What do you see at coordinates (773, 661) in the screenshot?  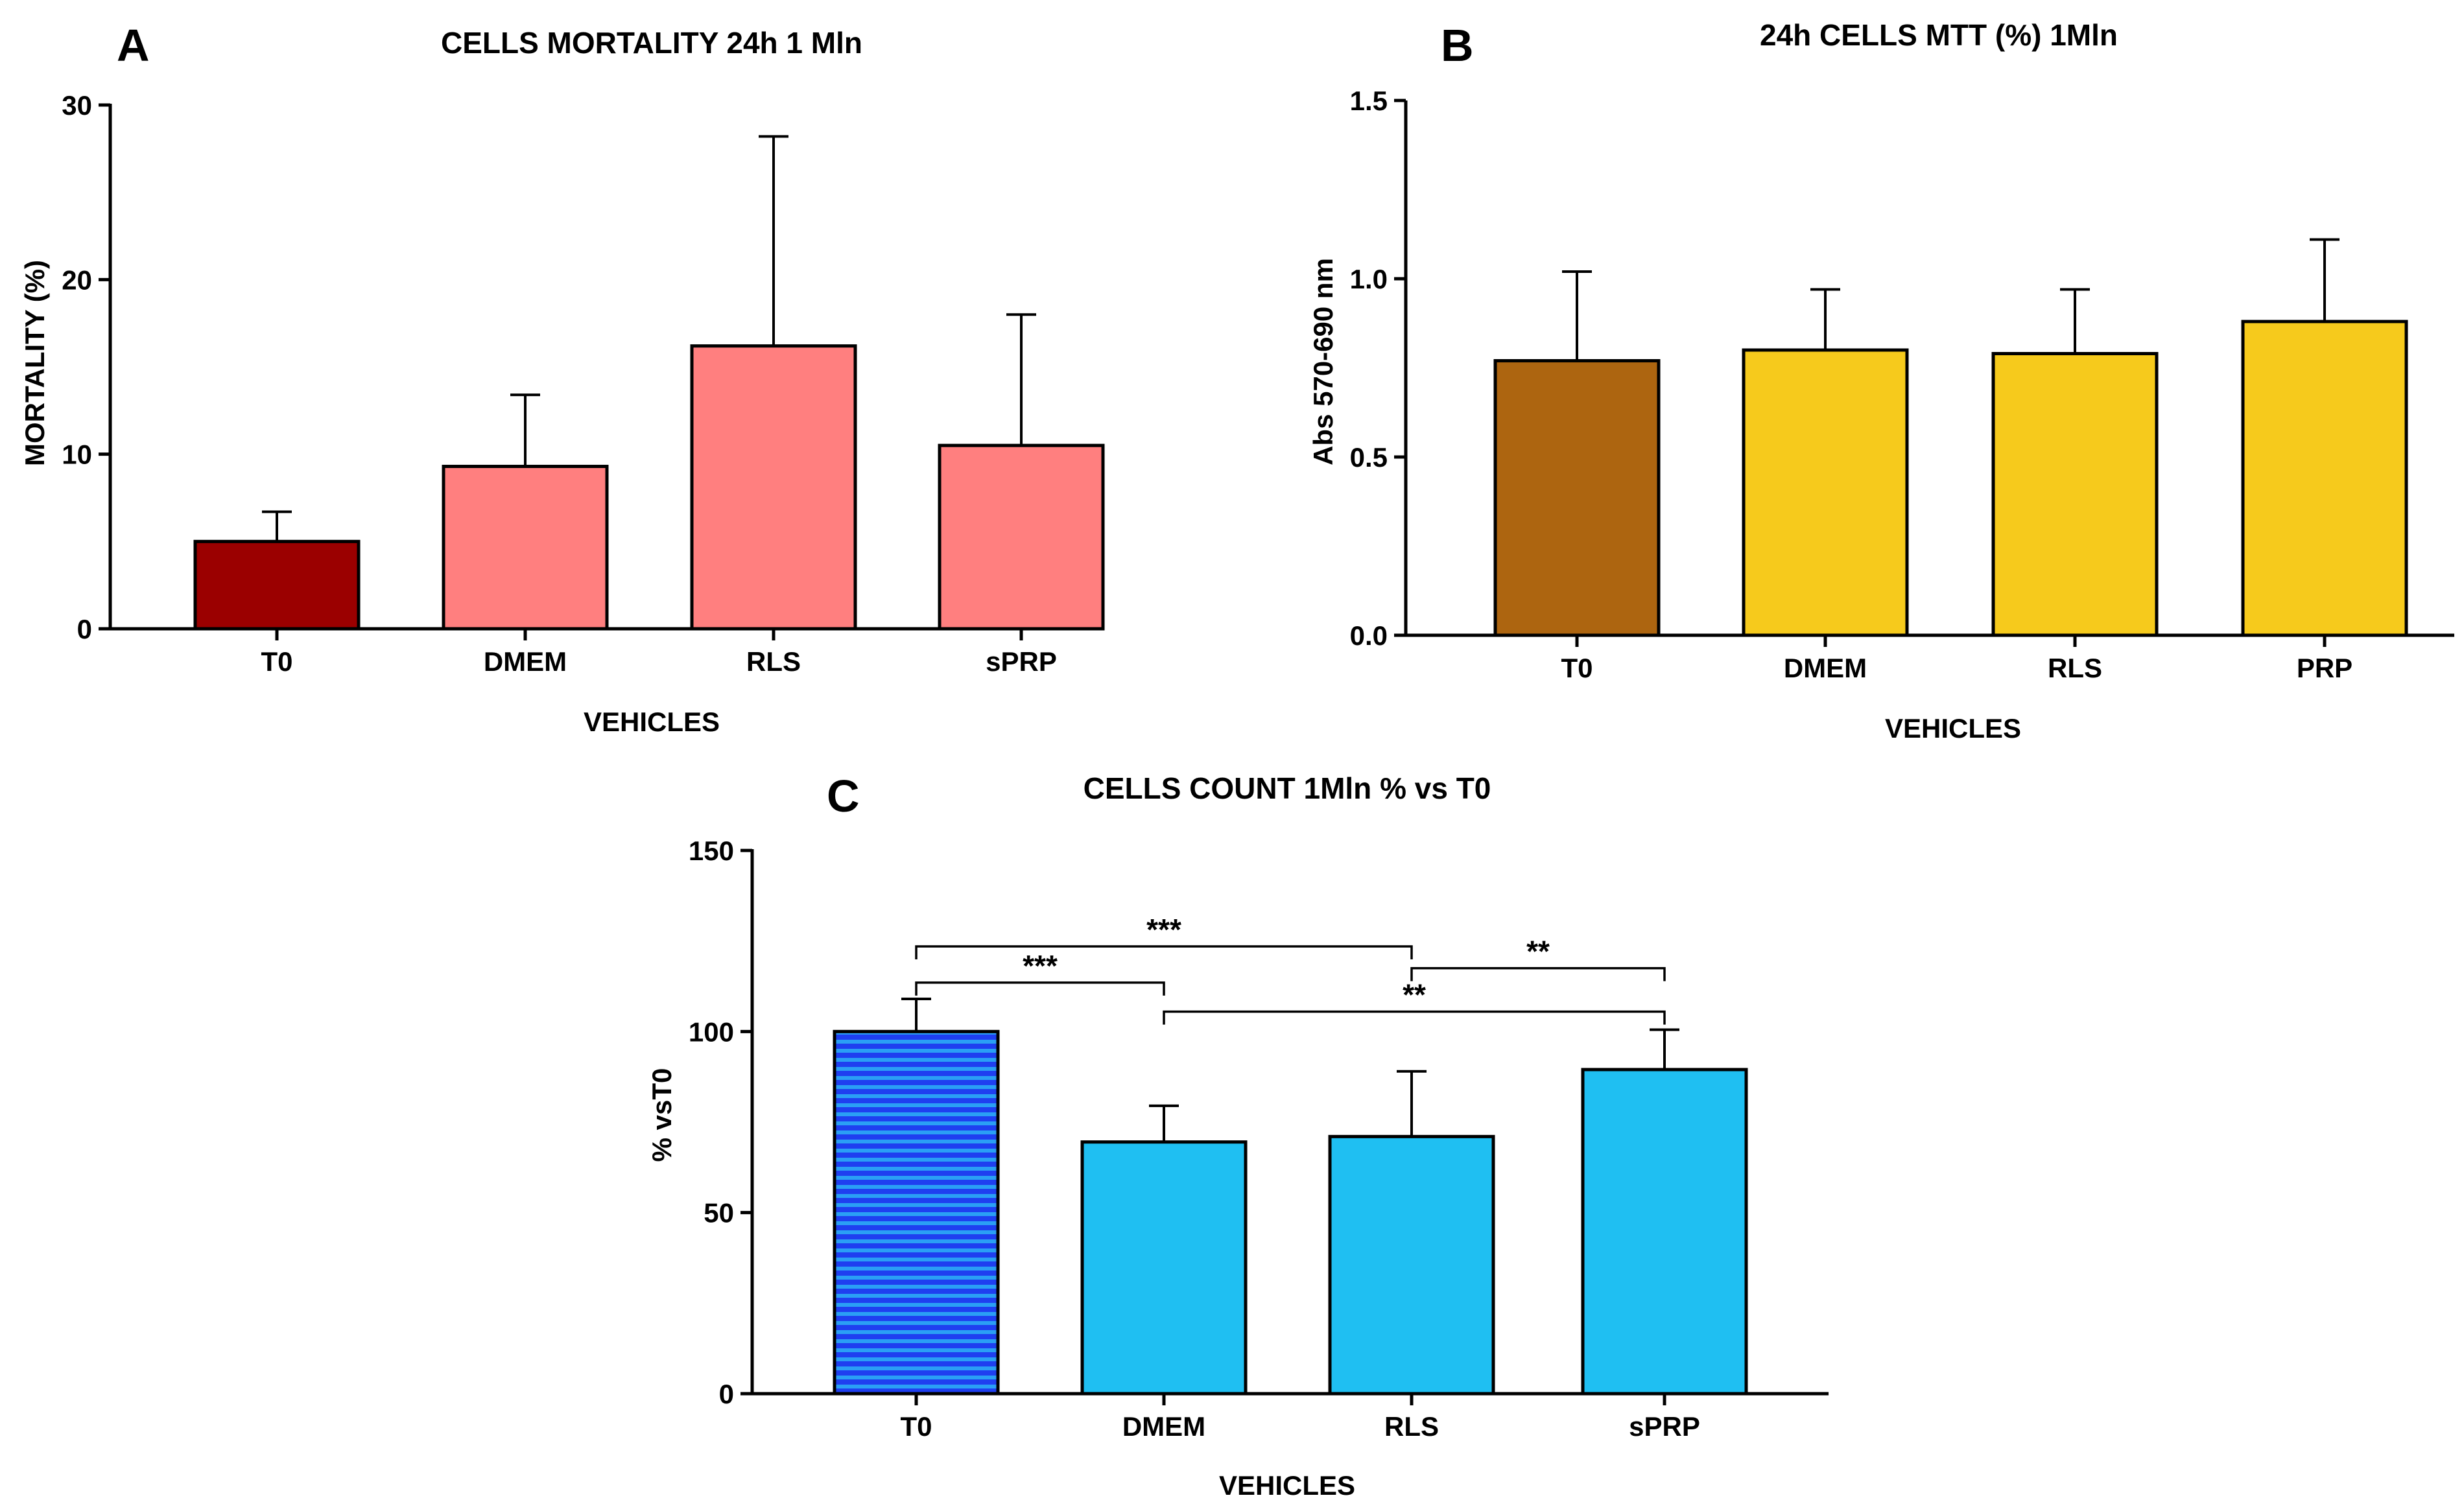 I see `panel-a-xtick-label: RLS` at bounding box center [773, 661].